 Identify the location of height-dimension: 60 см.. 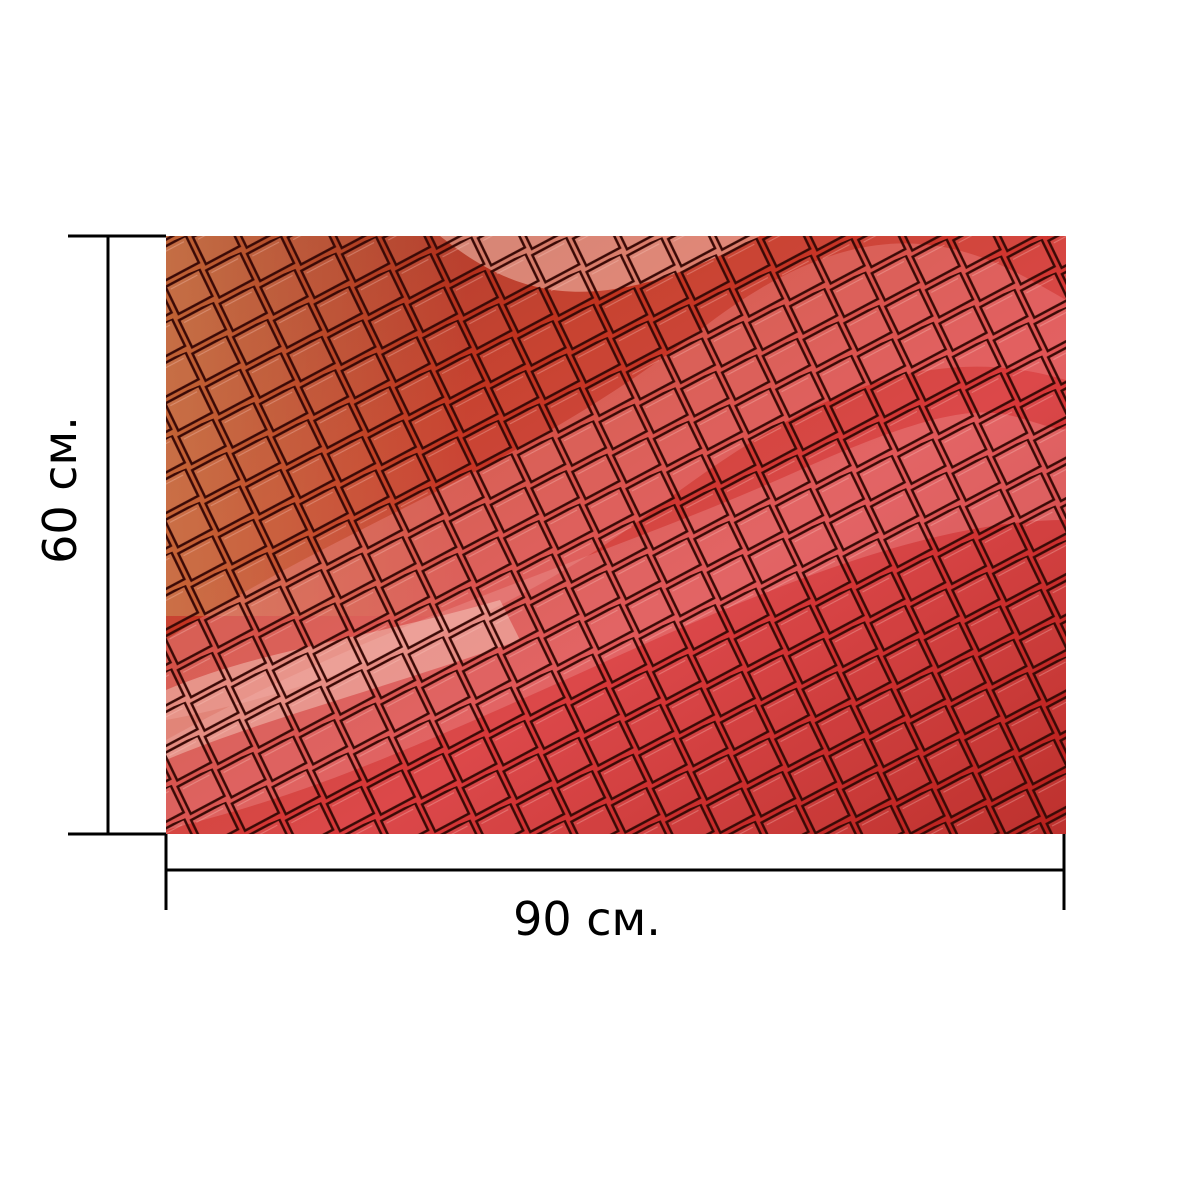
(99, 535).